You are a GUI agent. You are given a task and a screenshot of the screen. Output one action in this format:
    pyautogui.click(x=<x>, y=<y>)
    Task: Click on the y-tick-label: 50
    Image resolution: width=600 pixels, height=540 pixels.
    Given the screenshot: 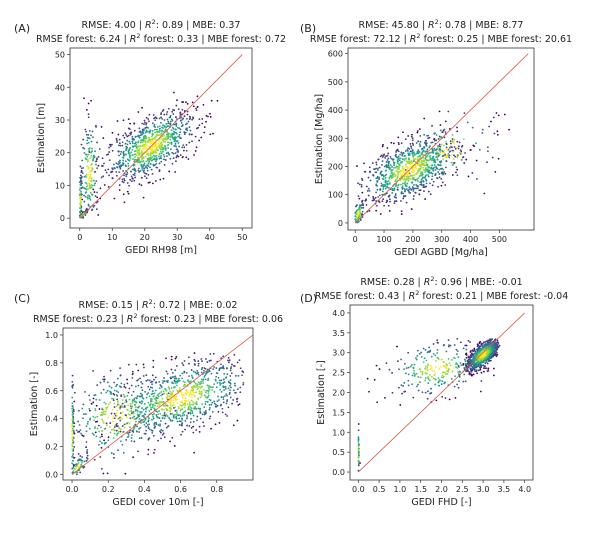 What is the action you would take?
    pyautogui.click(x=60, y=55)
    